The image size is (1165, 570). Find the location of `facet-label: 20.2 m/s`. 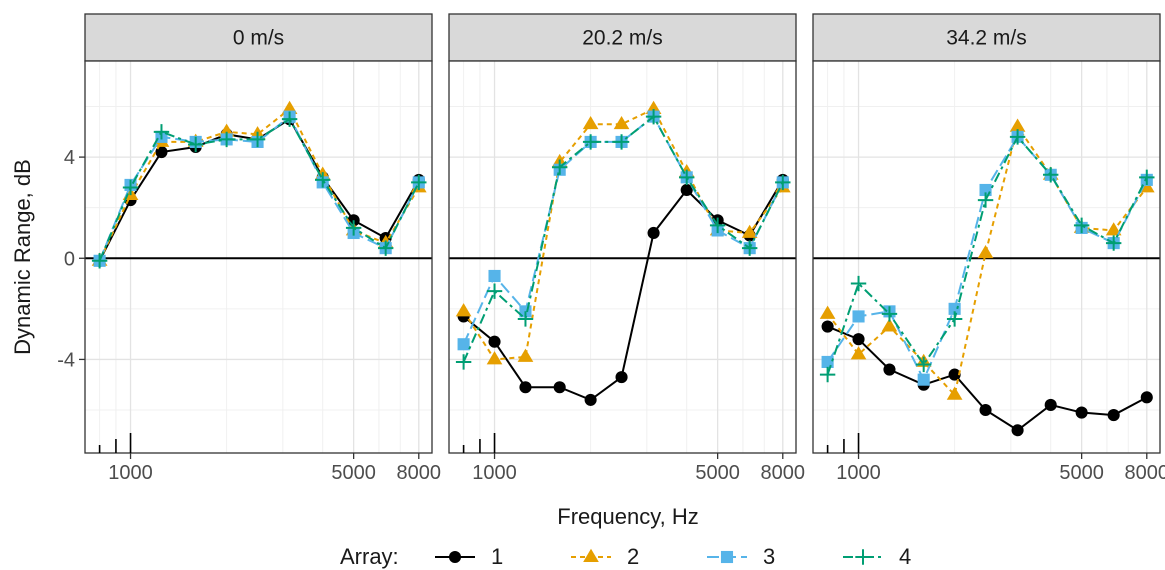

facet-label: 20.2 m/s is located at coordinates (622, 38).